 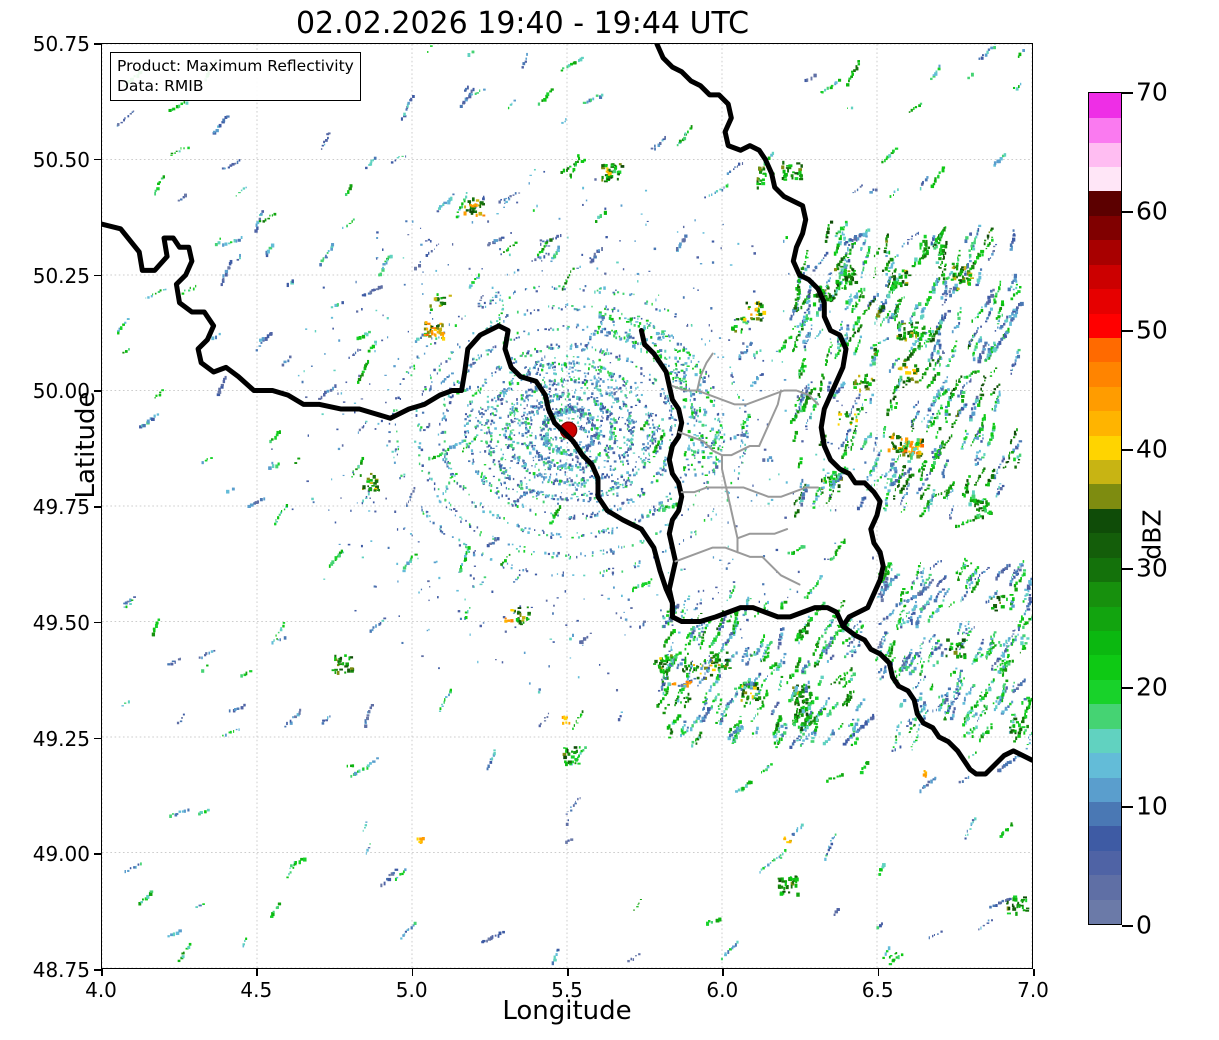 I want to click on y-tick-label: 50.50, so click(x=61, y=159).